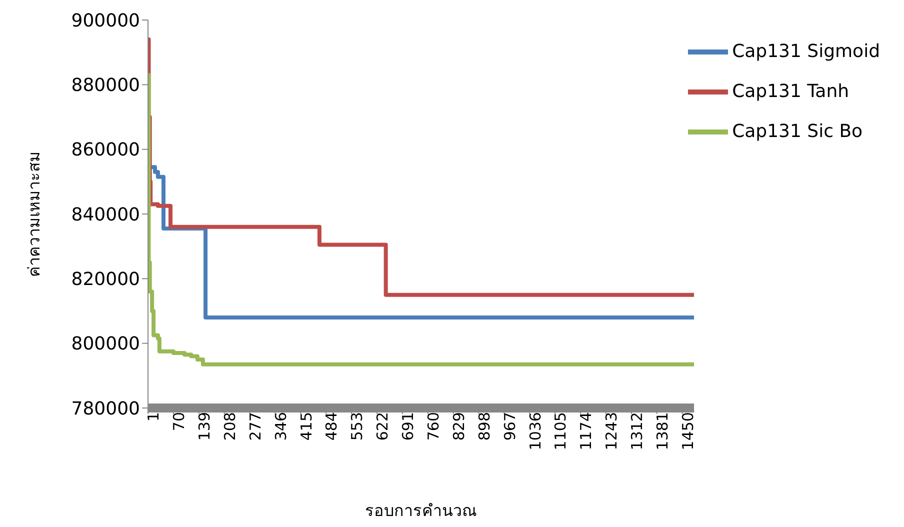 This screenshot has width=904, height=527. What do you see at coordinates (229, 426) in the screenshot?
I see `x-tick-label: 208` at bounding box center [229, 426].